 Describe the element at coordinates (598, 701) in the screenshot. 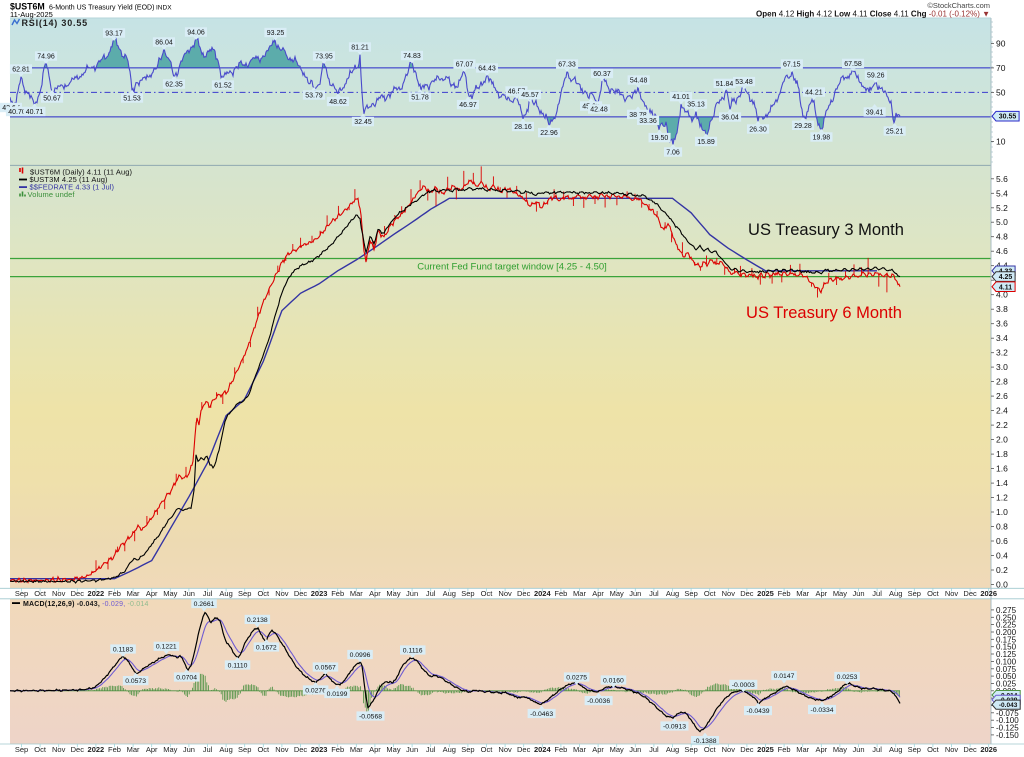

I see `svg-text: -0.0036` at that location.